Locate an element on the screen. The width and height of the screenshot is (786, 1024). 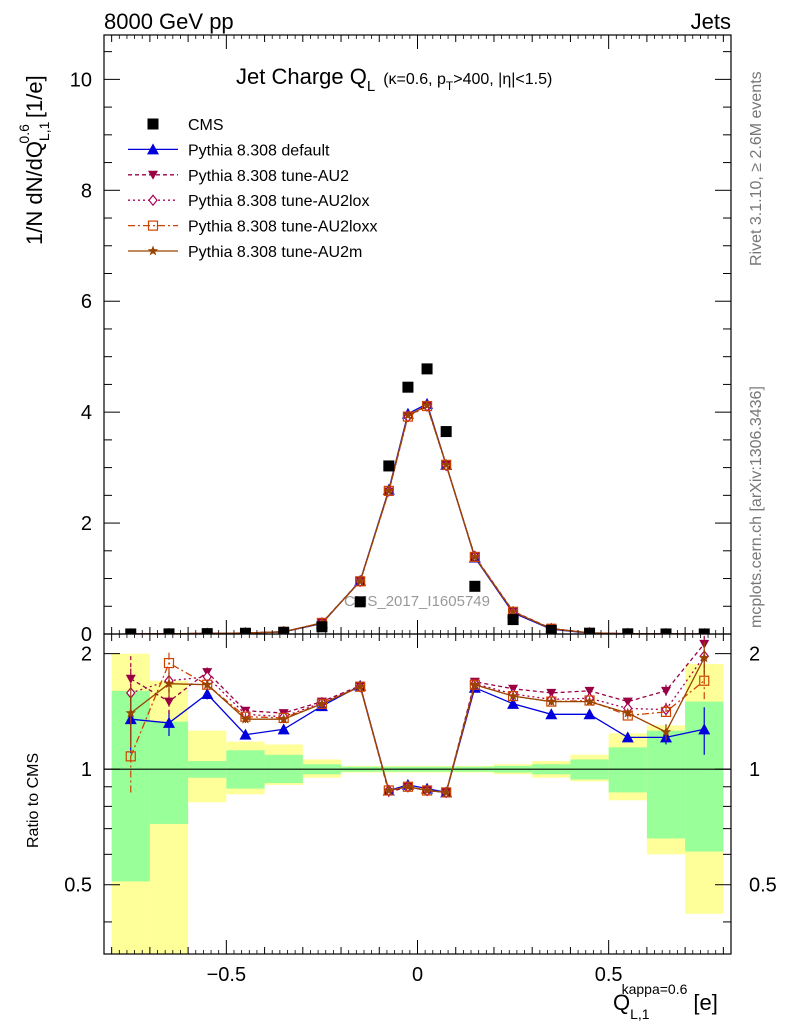
ratio-line-au2m is located at coordinates (417, 725).